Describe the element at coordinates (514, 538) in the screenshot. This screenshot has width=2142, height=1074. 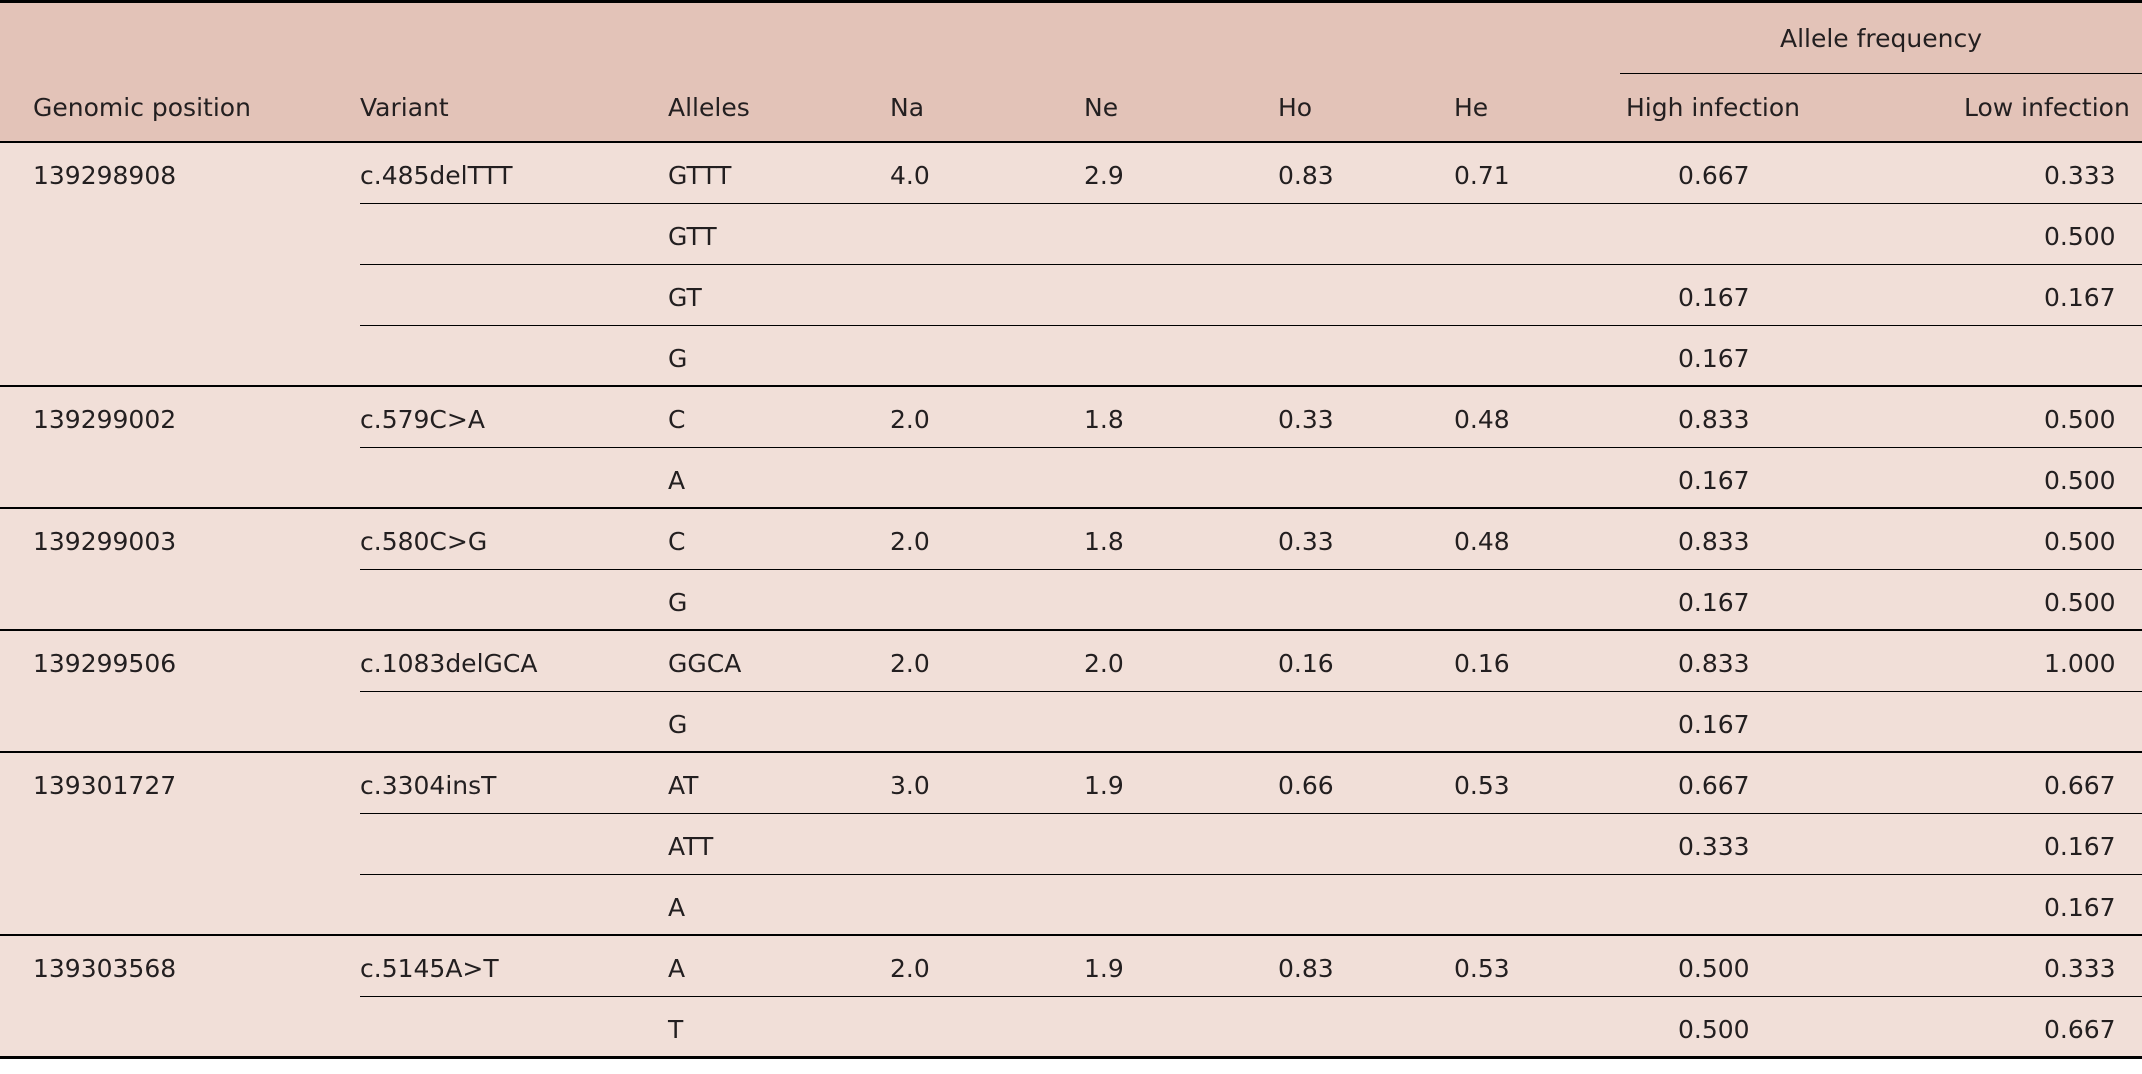
I see `variant-cell: c.580C>G` at that location.